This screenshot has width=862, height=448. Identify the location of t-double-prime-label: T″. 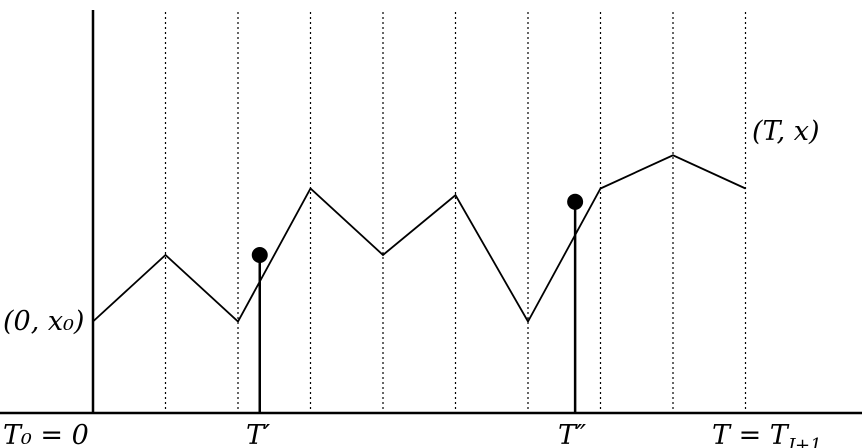
(572, 434).